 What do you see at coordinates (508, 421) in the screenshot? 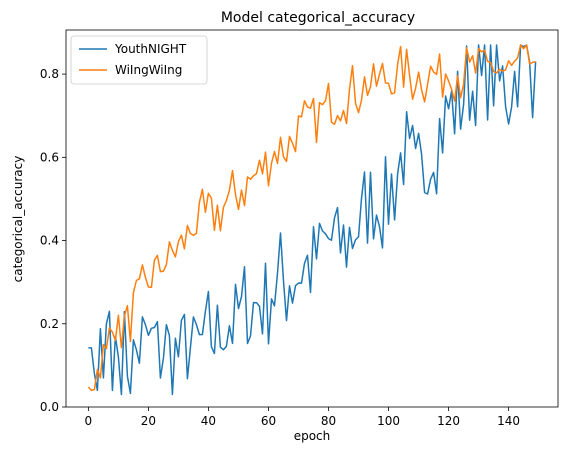
I see `x-tick-label: 140` at bounding box center [508, 421].